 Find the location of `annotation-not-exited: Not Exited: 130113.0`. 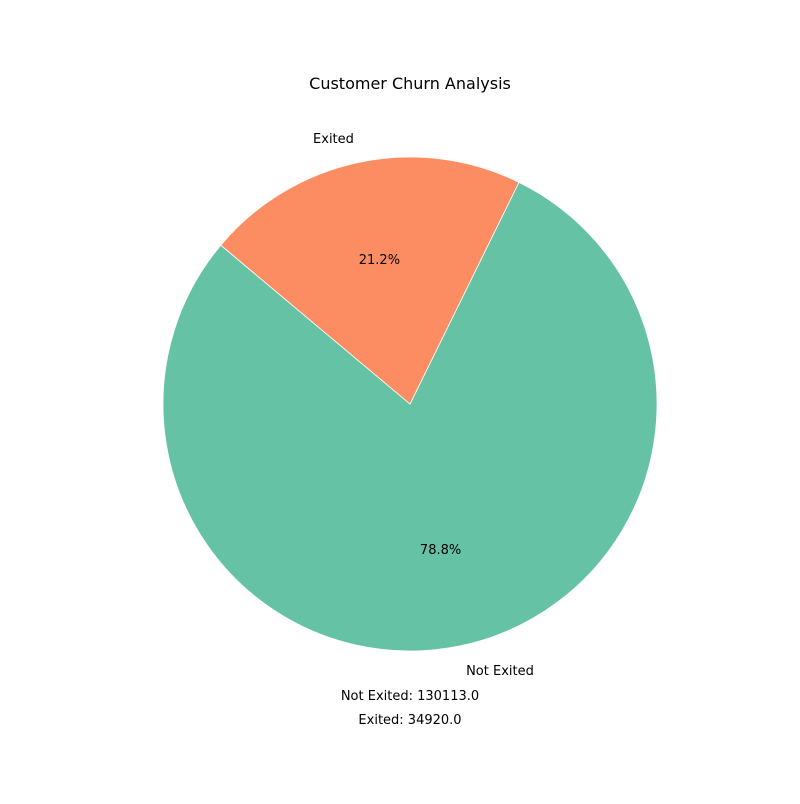

annotation-not-exited: Not Exited: 130113.0 is located at coordinates (410, 696).